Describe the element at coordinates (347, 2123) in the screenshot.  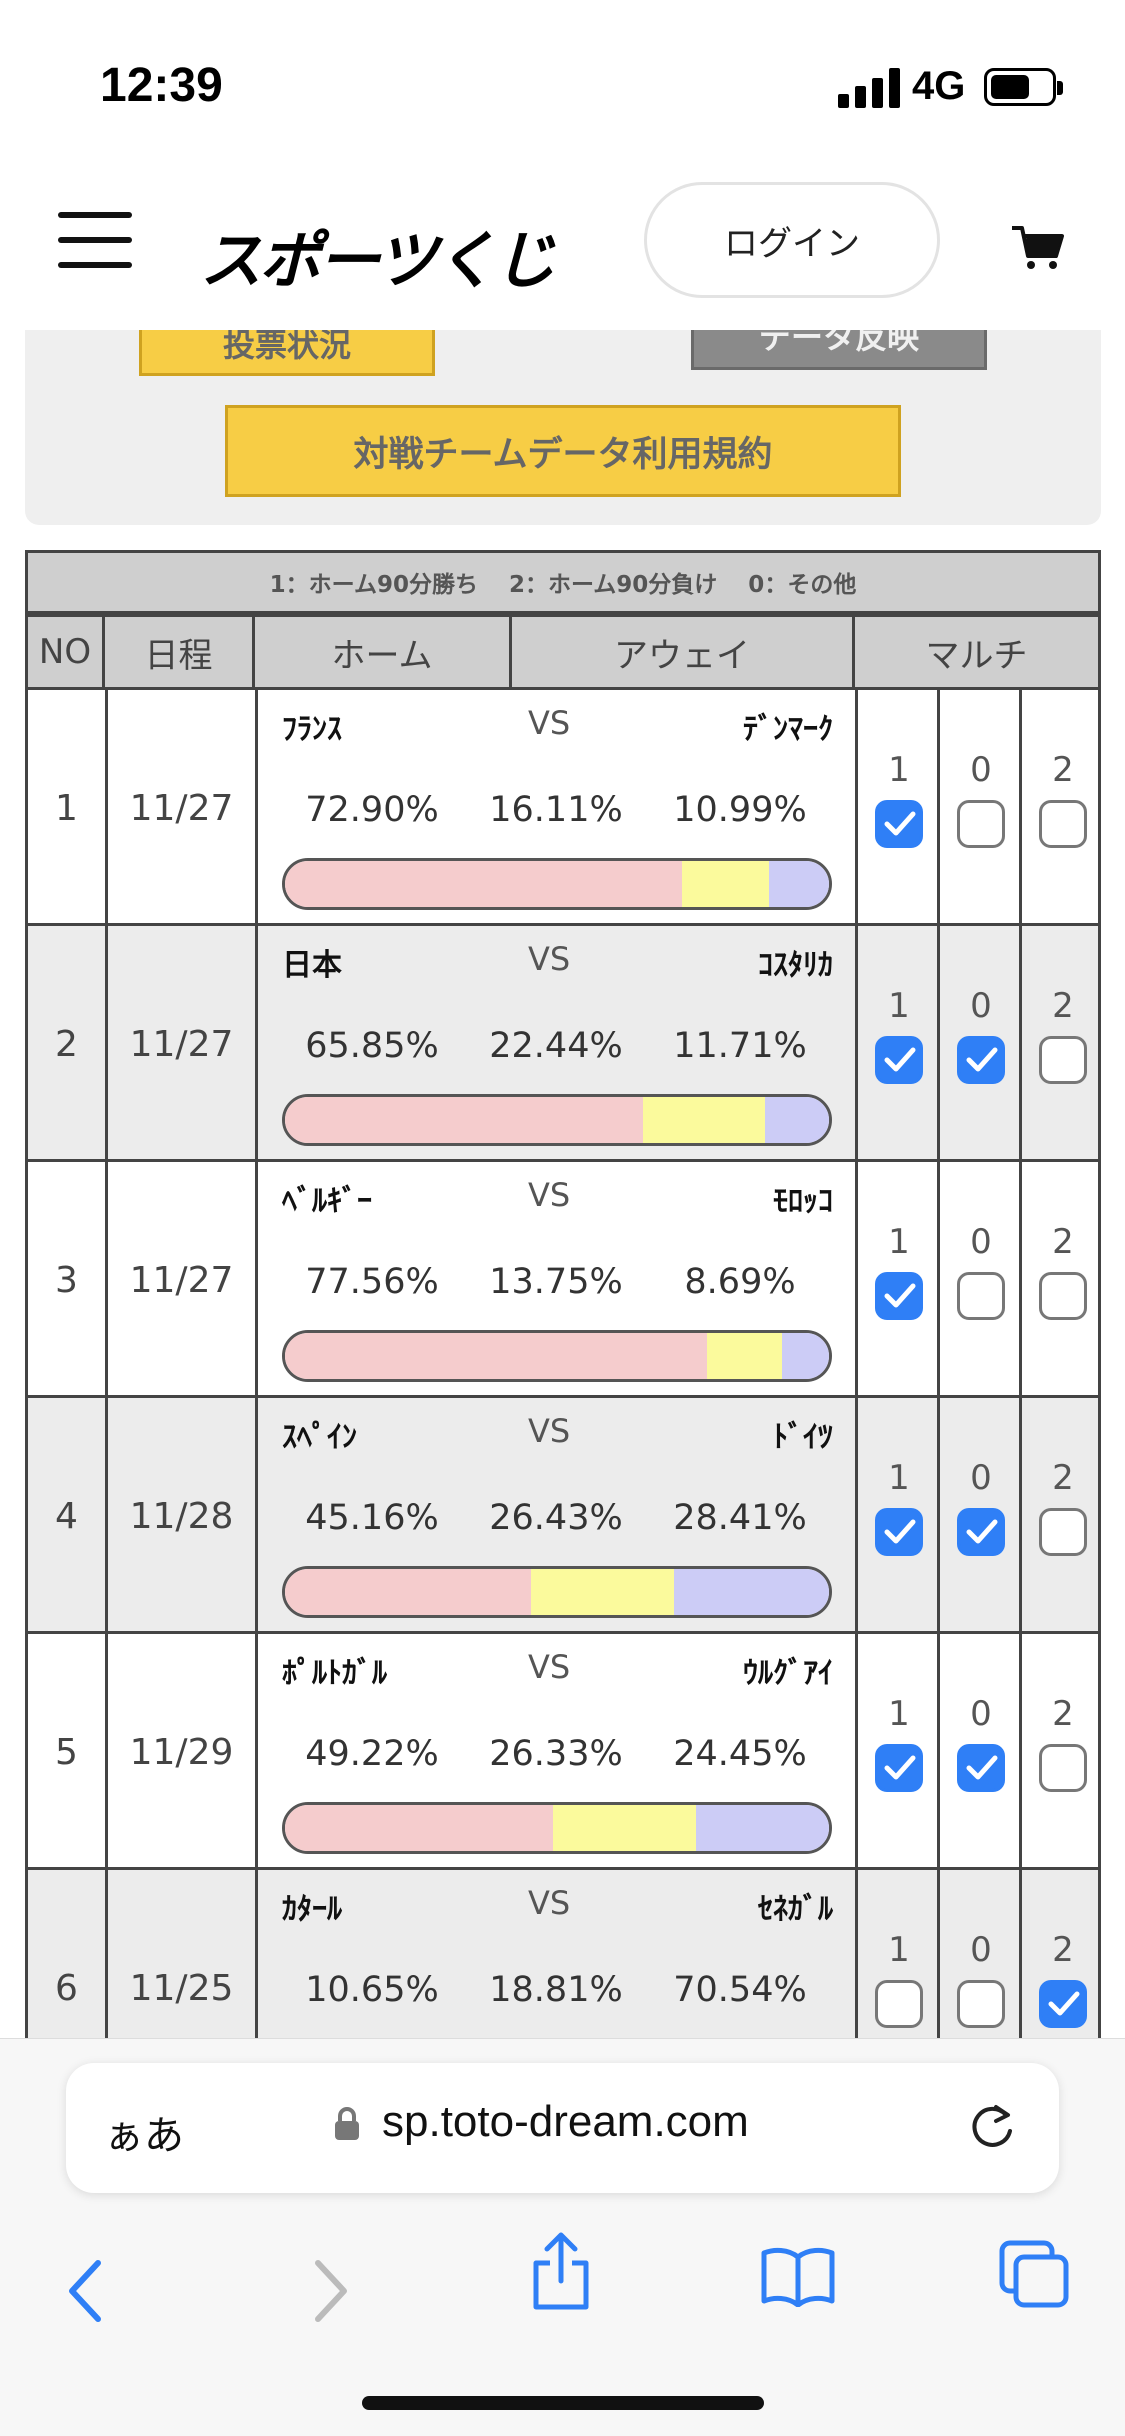
I see `lock-icon` at that location.